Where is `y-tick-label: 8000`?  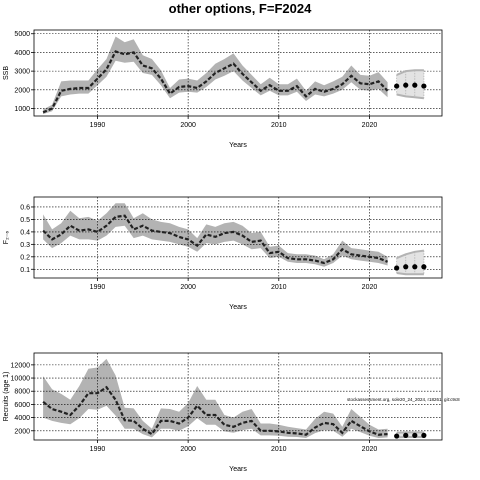
y-tick-label: 8000 is located at coordinates (22, 392).